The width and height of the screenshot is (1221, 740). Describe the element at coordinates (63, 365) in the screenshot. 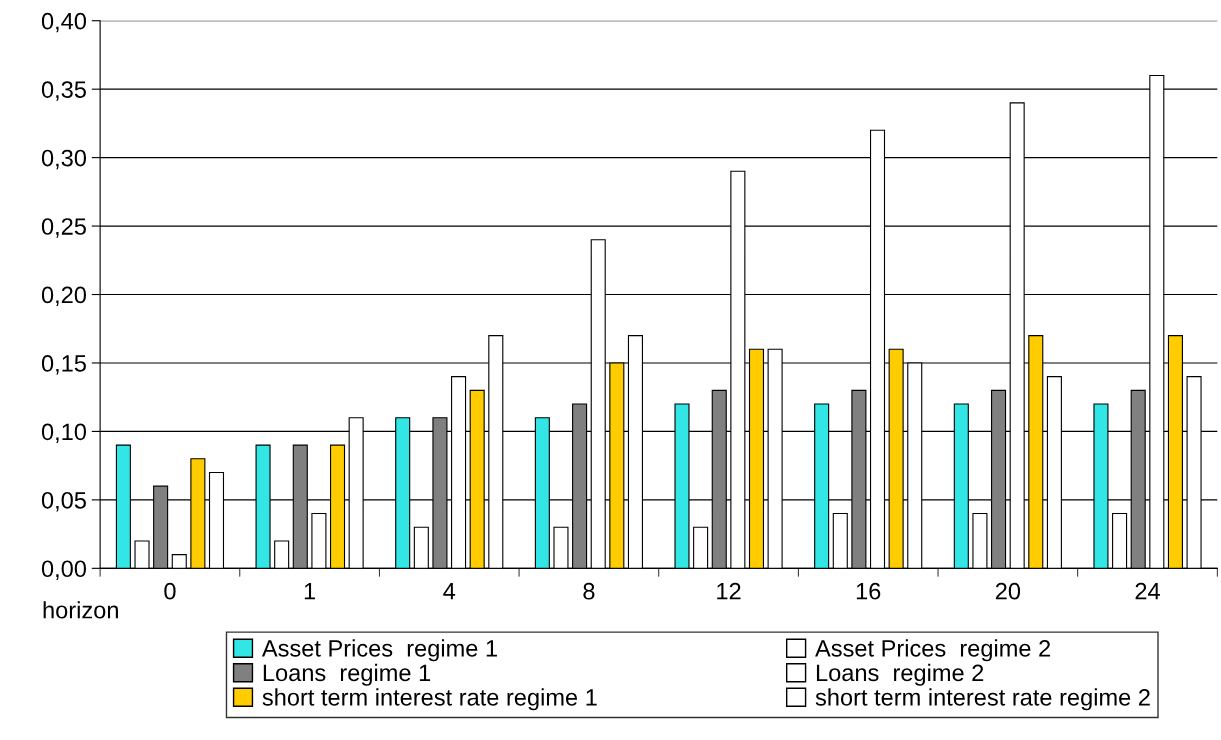

I see `y-tick-label: 0,15` at that location.